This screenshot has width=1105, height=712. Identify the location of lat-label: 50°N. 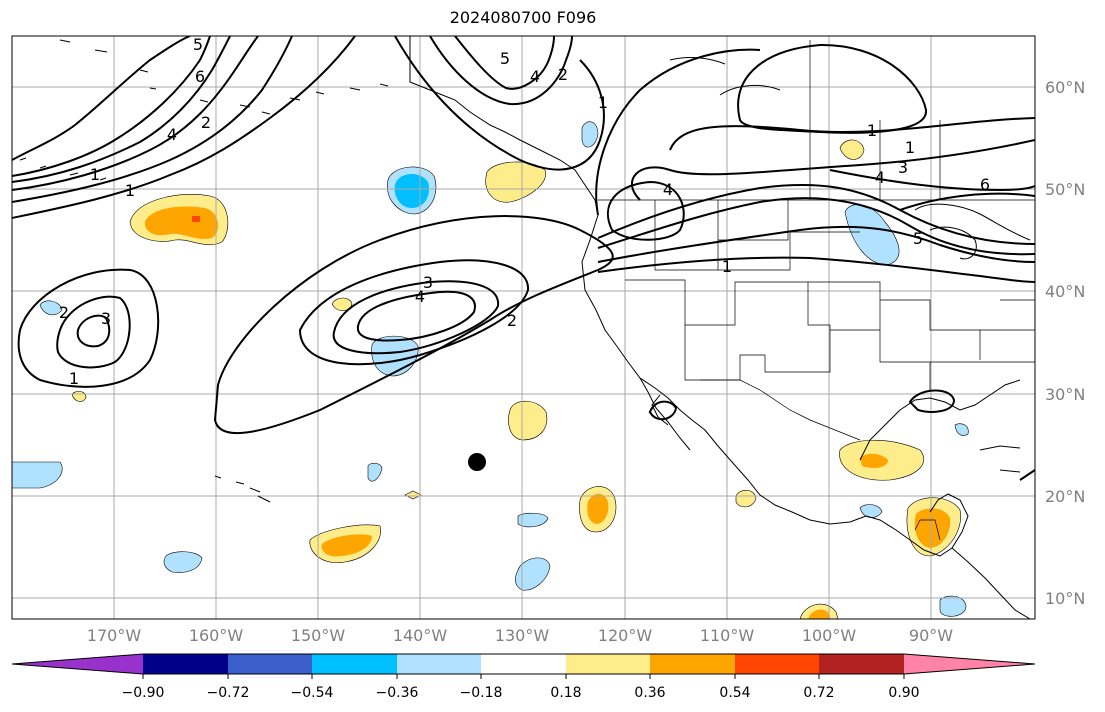
(1065, 189).